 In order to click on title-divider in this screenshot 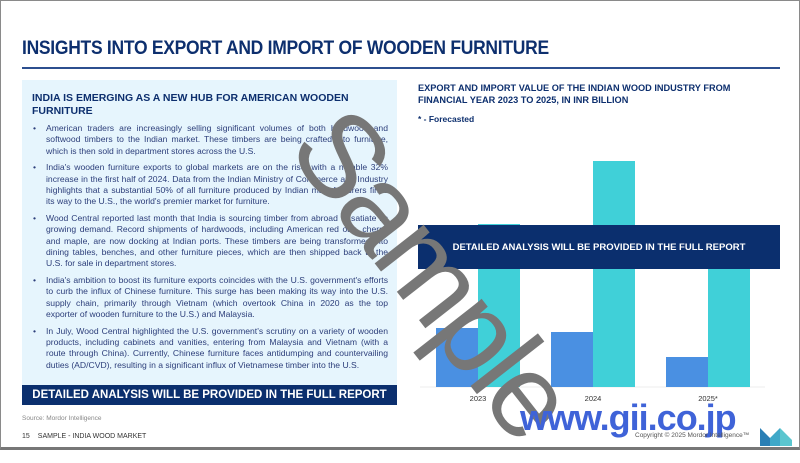, I will do `click(401, 68)`.